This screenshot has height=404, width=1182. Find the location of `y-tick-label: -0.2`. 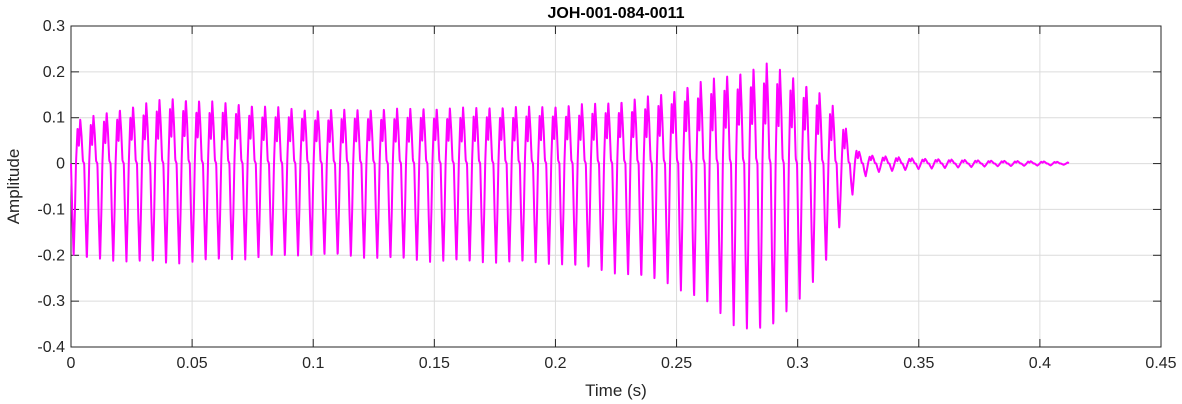

y-tick-label: -0.2 is located at coordinates (51, 255).